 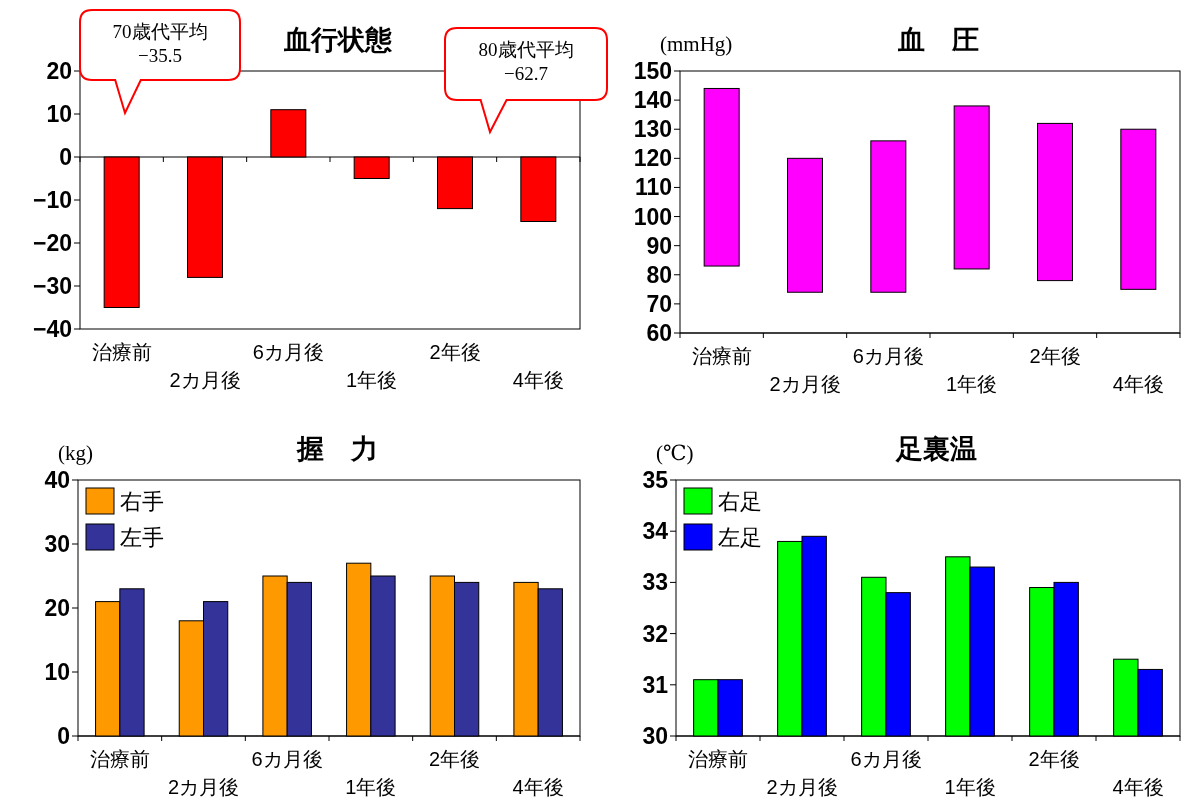 I want to click on y-tick-label: 120, so click(x=652, y=158).